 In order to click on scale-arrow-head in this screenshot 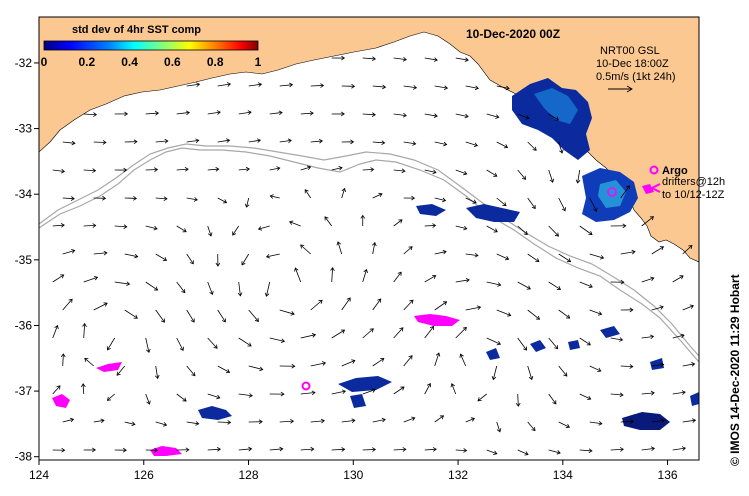, I will do `click(629, 89)`.